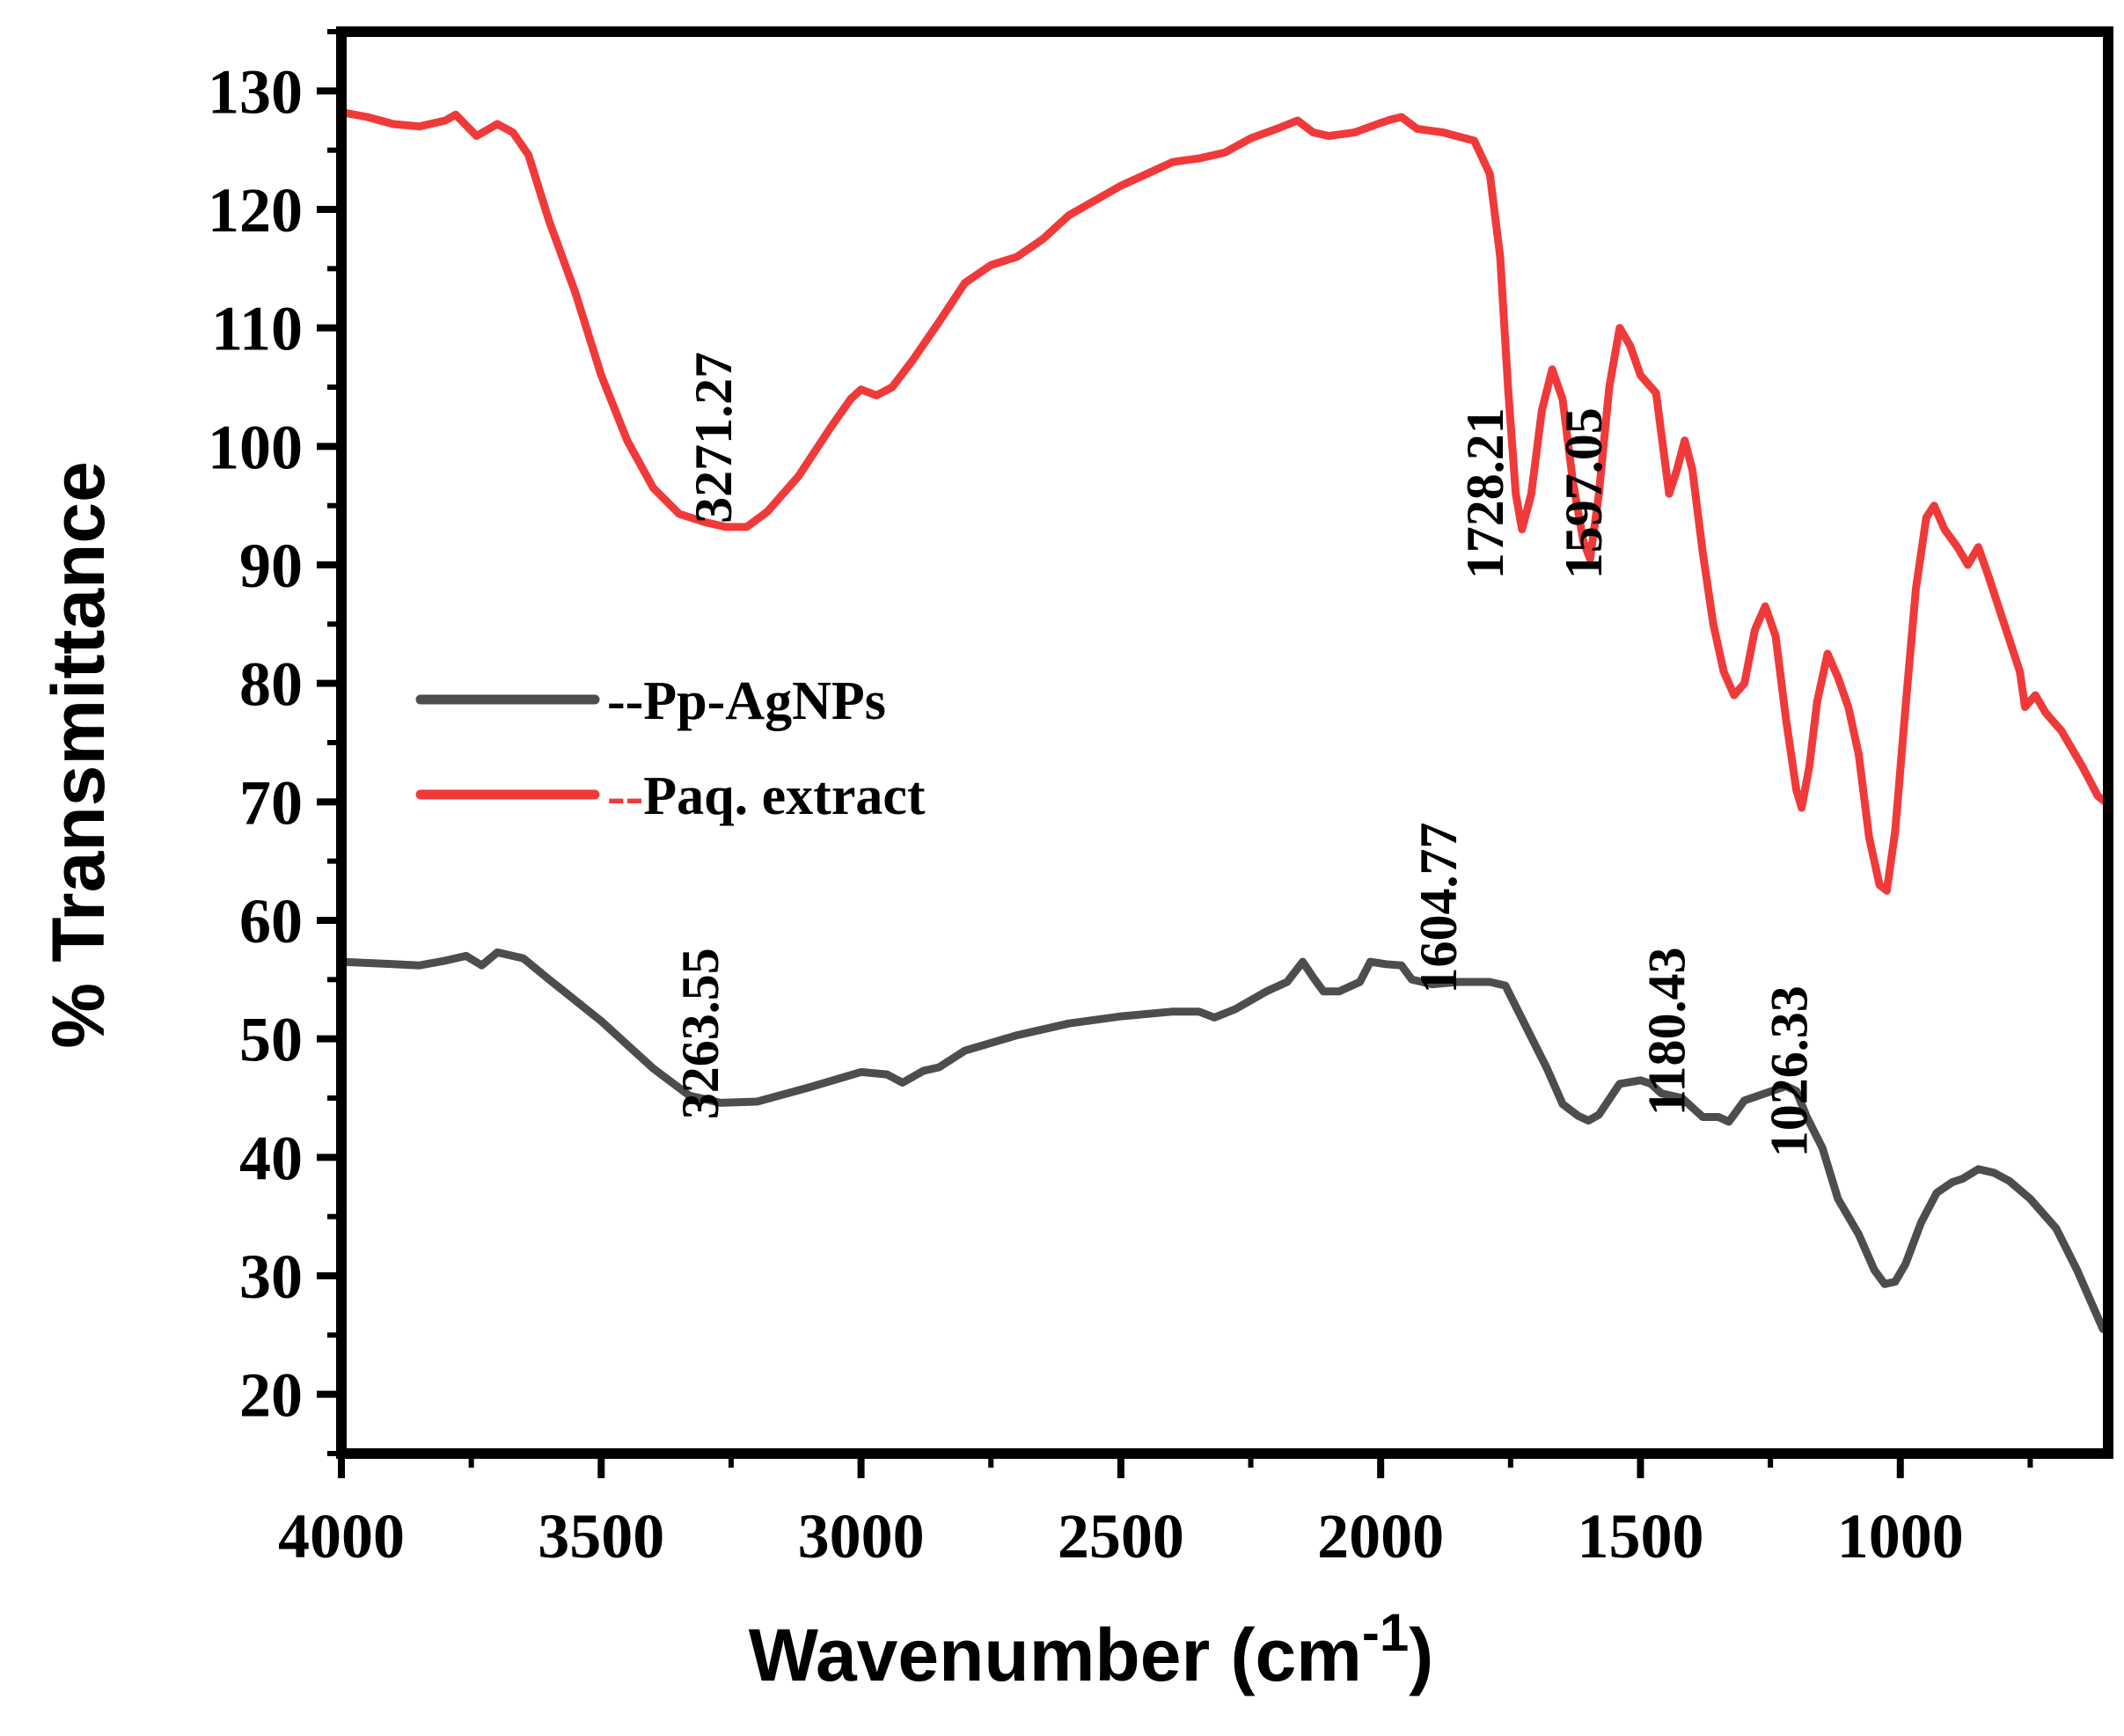 The height and width of the screenshot is (1736, 2124). I want to click on y-tick-label: 110, so click(257, 329).